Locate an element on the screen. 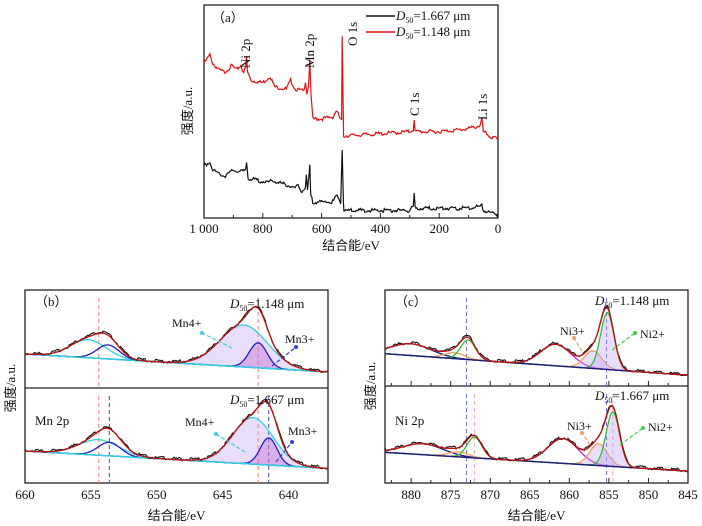 The width and height of the screenshot is (702, 526). x-tick-label-c: 875 is located at coordinates (451, 494).